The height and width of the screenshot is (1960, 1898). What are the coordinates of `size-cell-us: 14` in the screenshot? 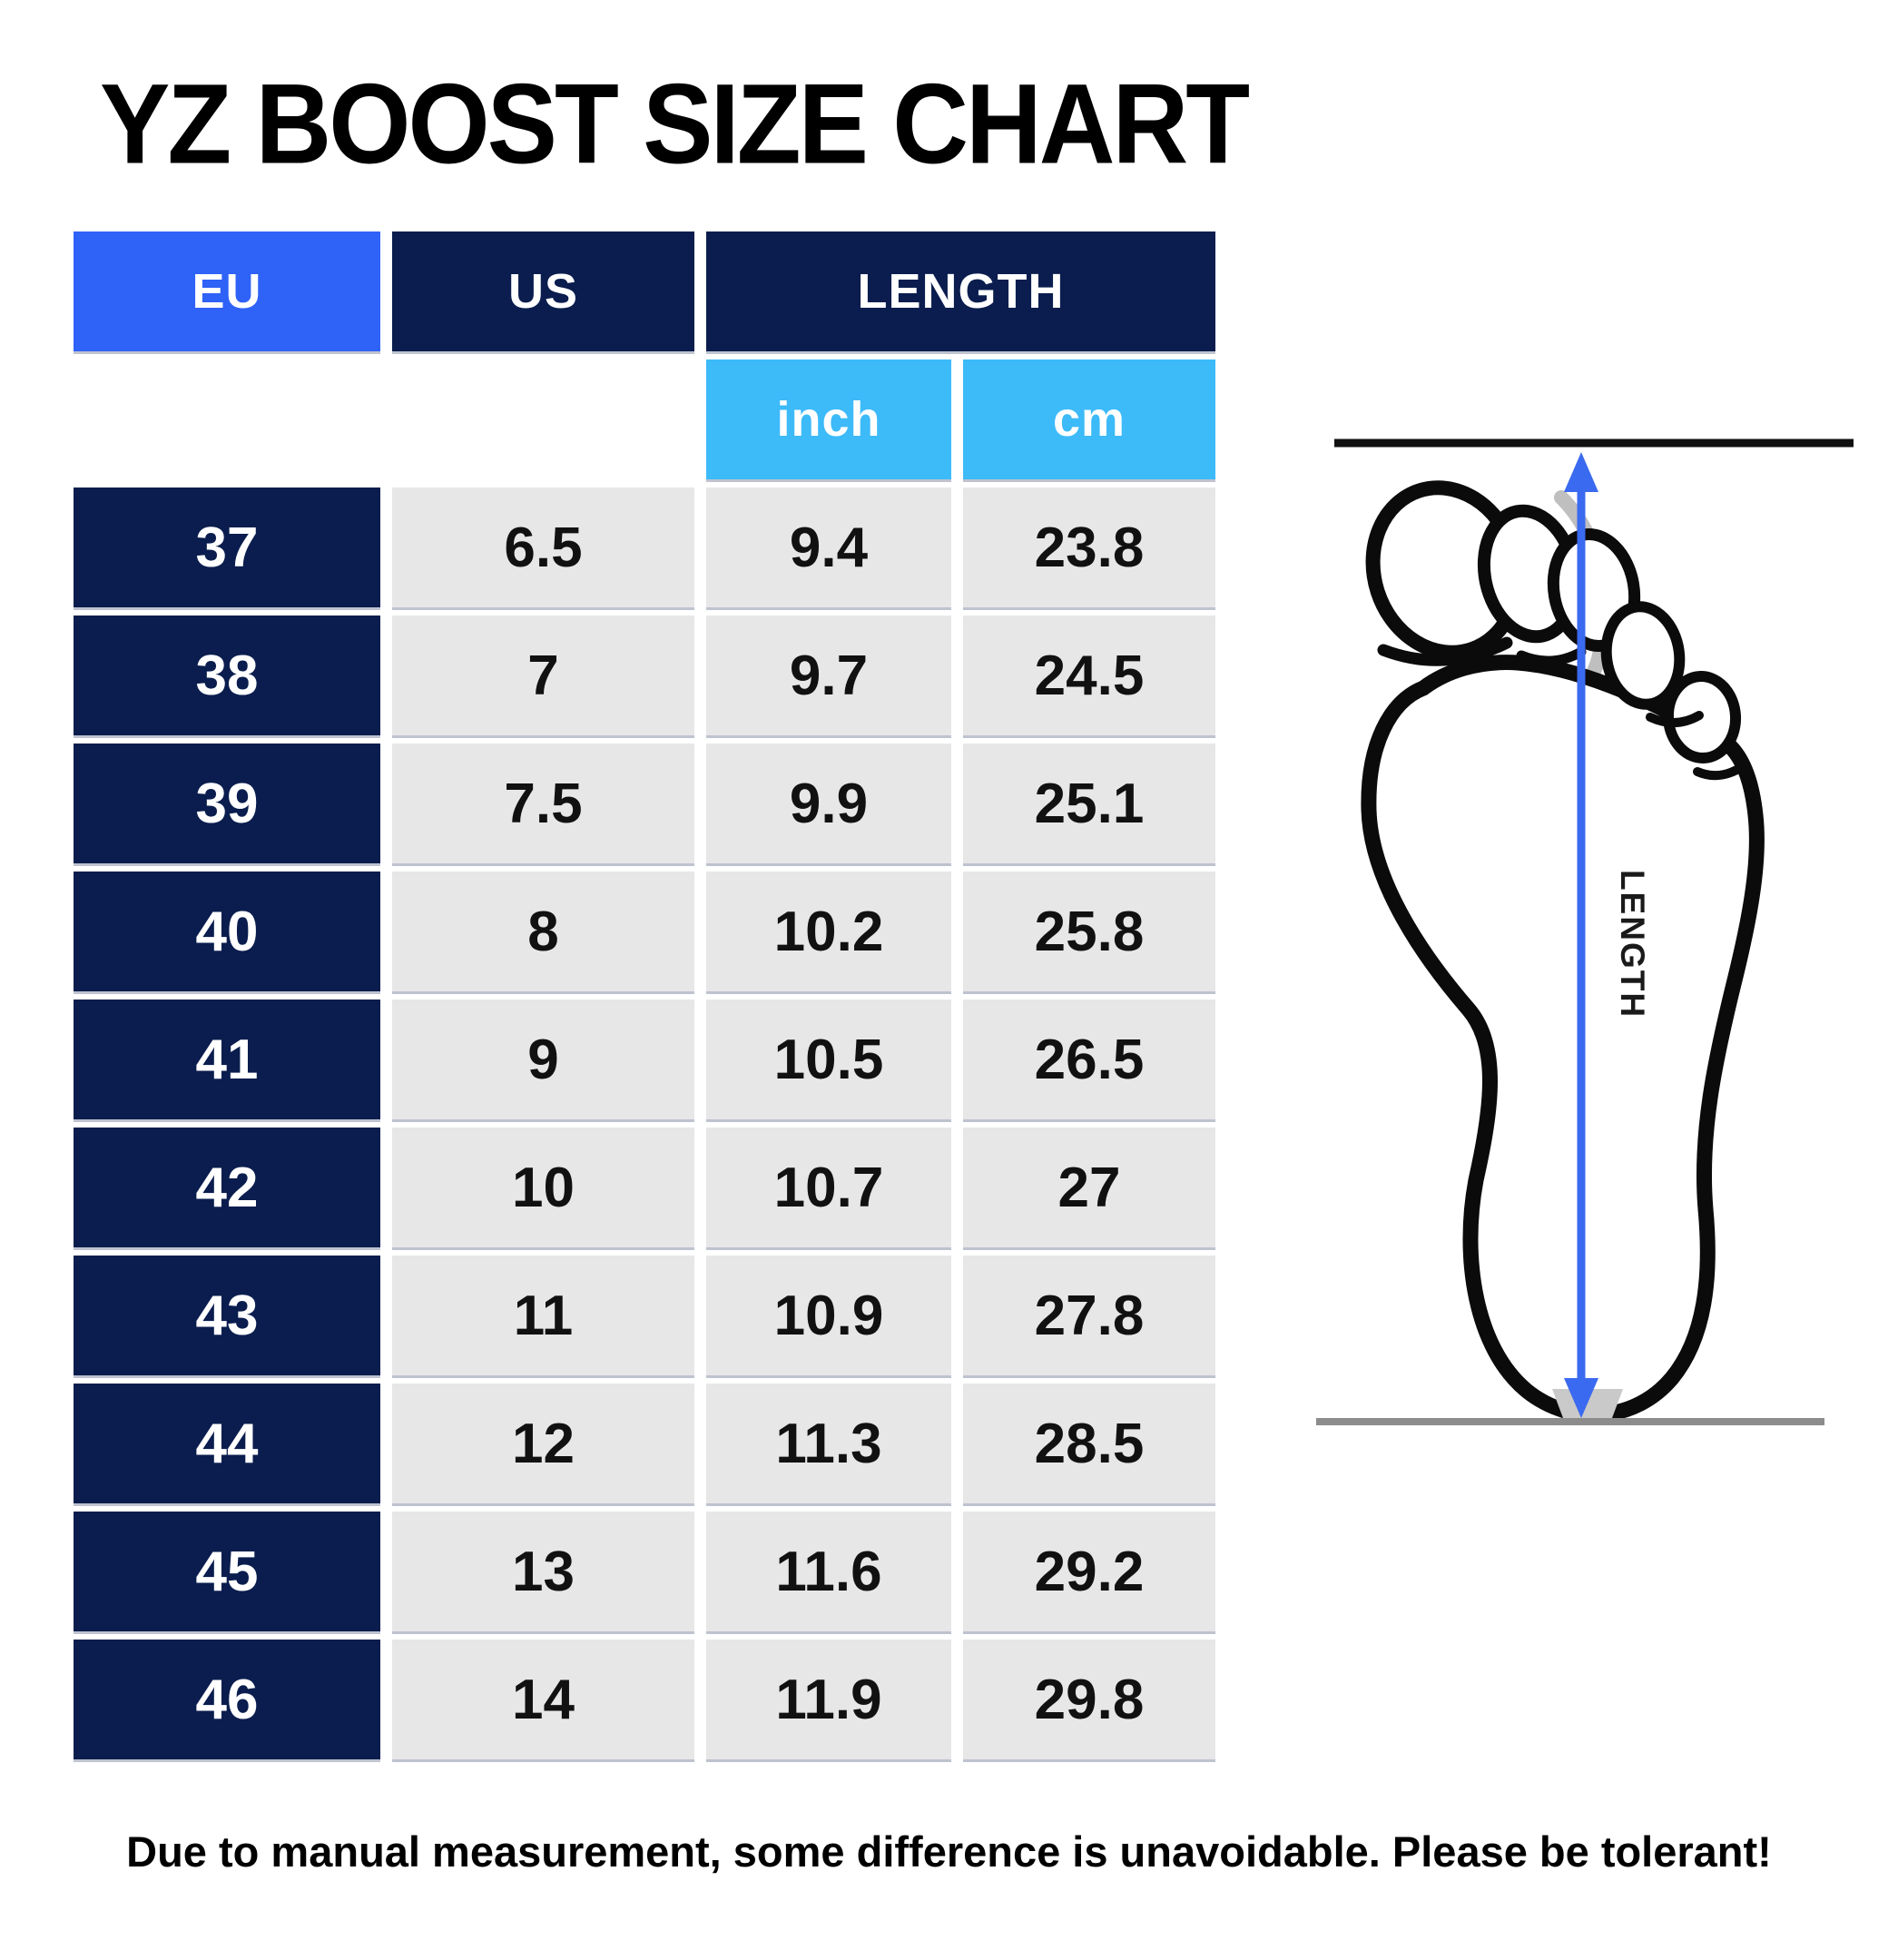 It's located at (543, 1700).